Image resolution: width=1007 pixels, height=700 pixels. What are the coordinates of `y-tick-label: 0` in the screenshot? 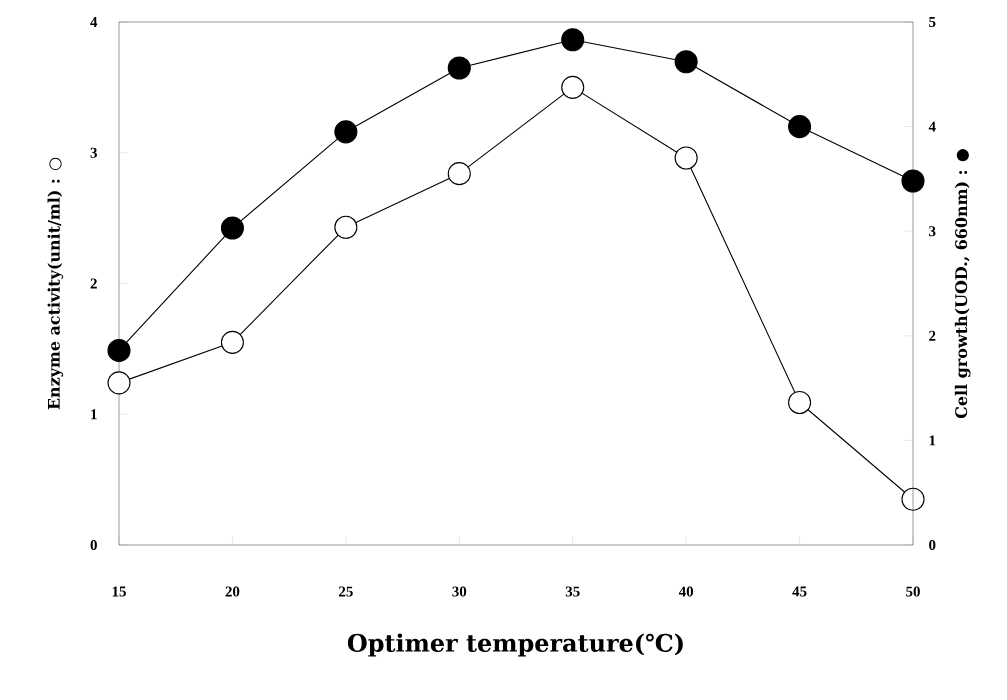 It's located at (93, 545).